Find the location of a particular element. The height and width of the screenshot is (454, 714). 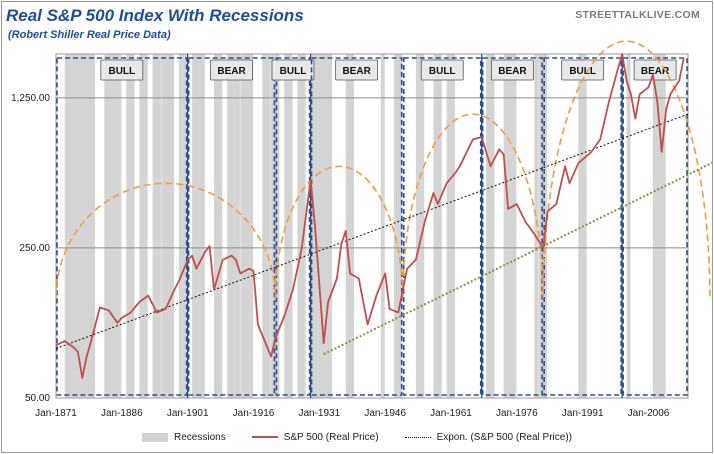

x-tick-label-8: Jan-1991 is located at coordinates (583, 413).